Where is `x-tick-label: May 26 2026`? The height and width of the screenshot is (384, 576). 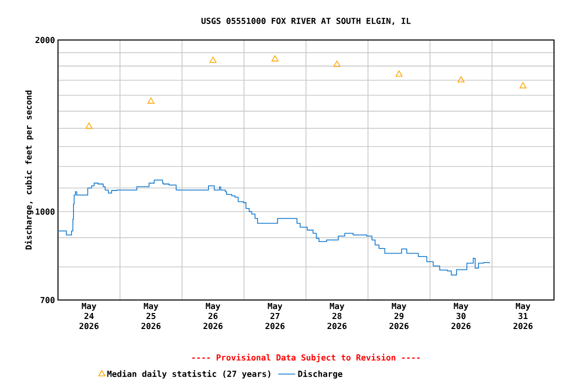
x-tick-label: May 26 2026 is located at coordinates (213, 316).